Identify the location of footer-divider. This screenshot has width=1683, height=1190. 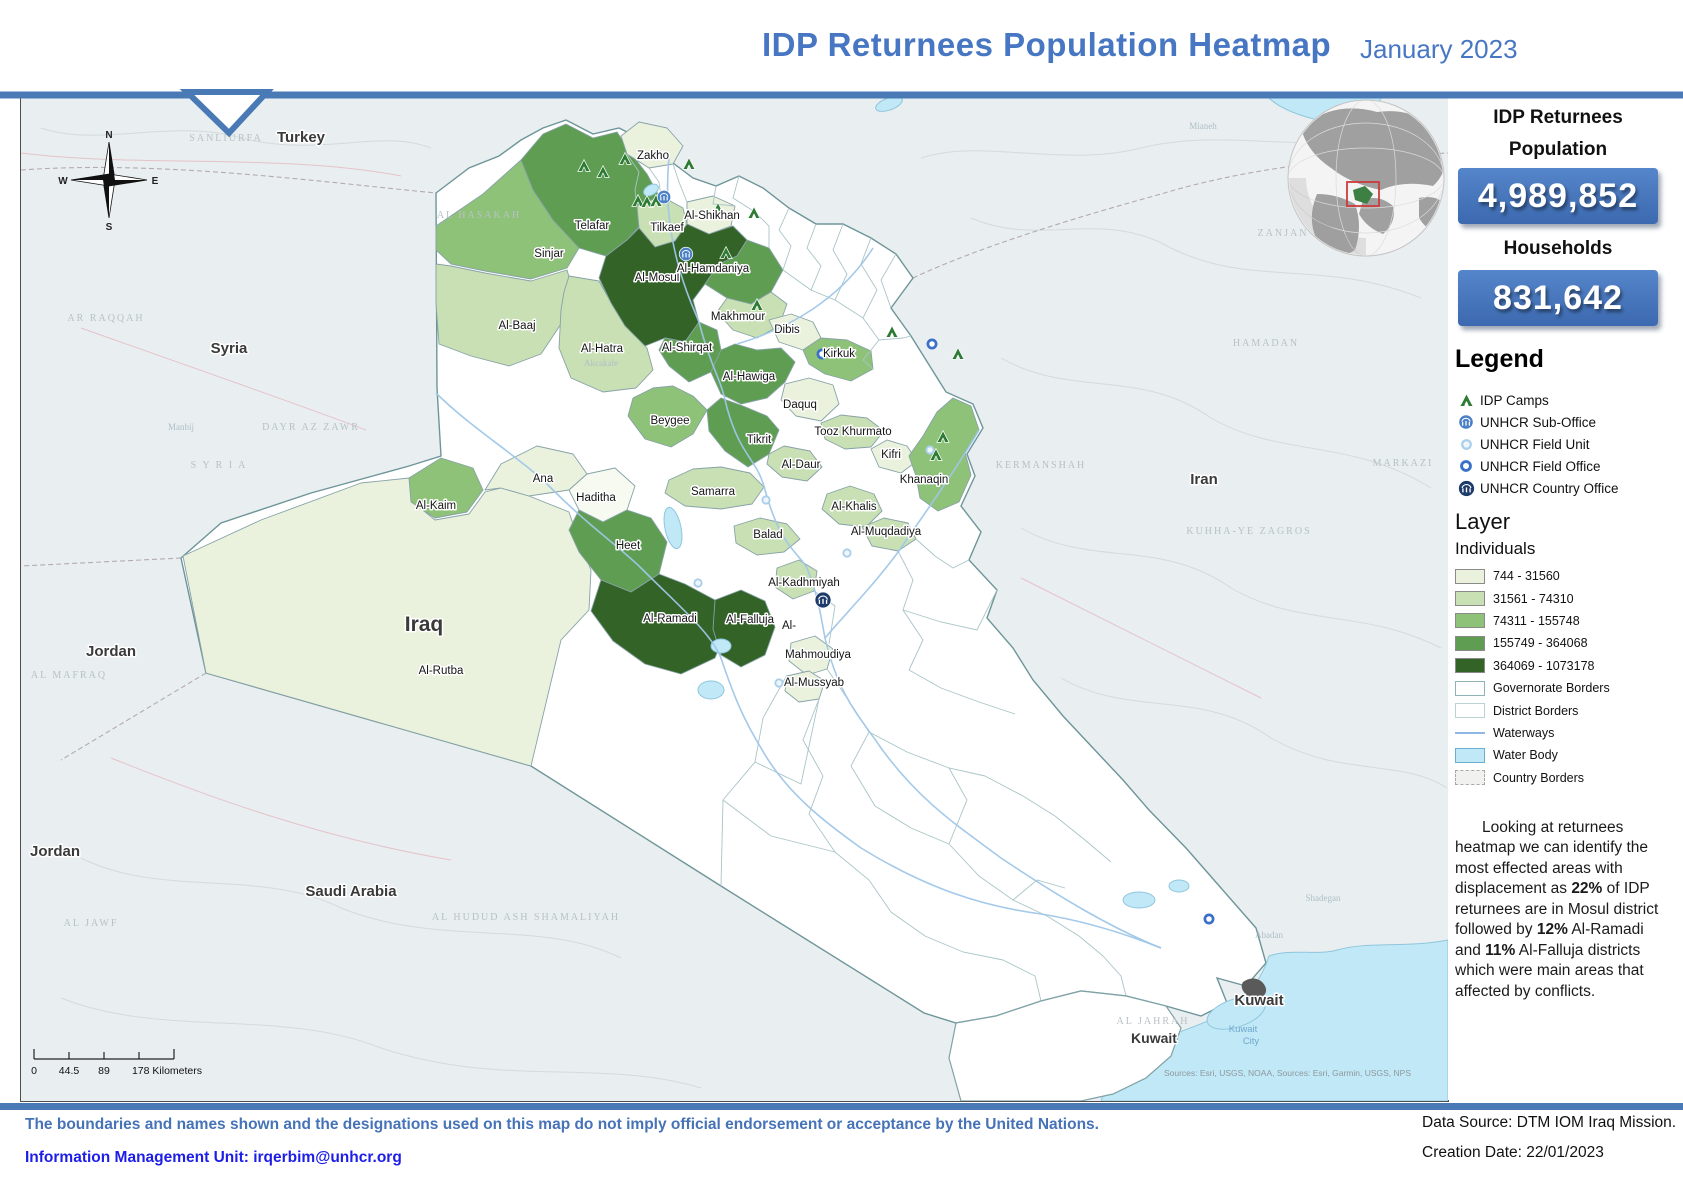
(841, 1106).